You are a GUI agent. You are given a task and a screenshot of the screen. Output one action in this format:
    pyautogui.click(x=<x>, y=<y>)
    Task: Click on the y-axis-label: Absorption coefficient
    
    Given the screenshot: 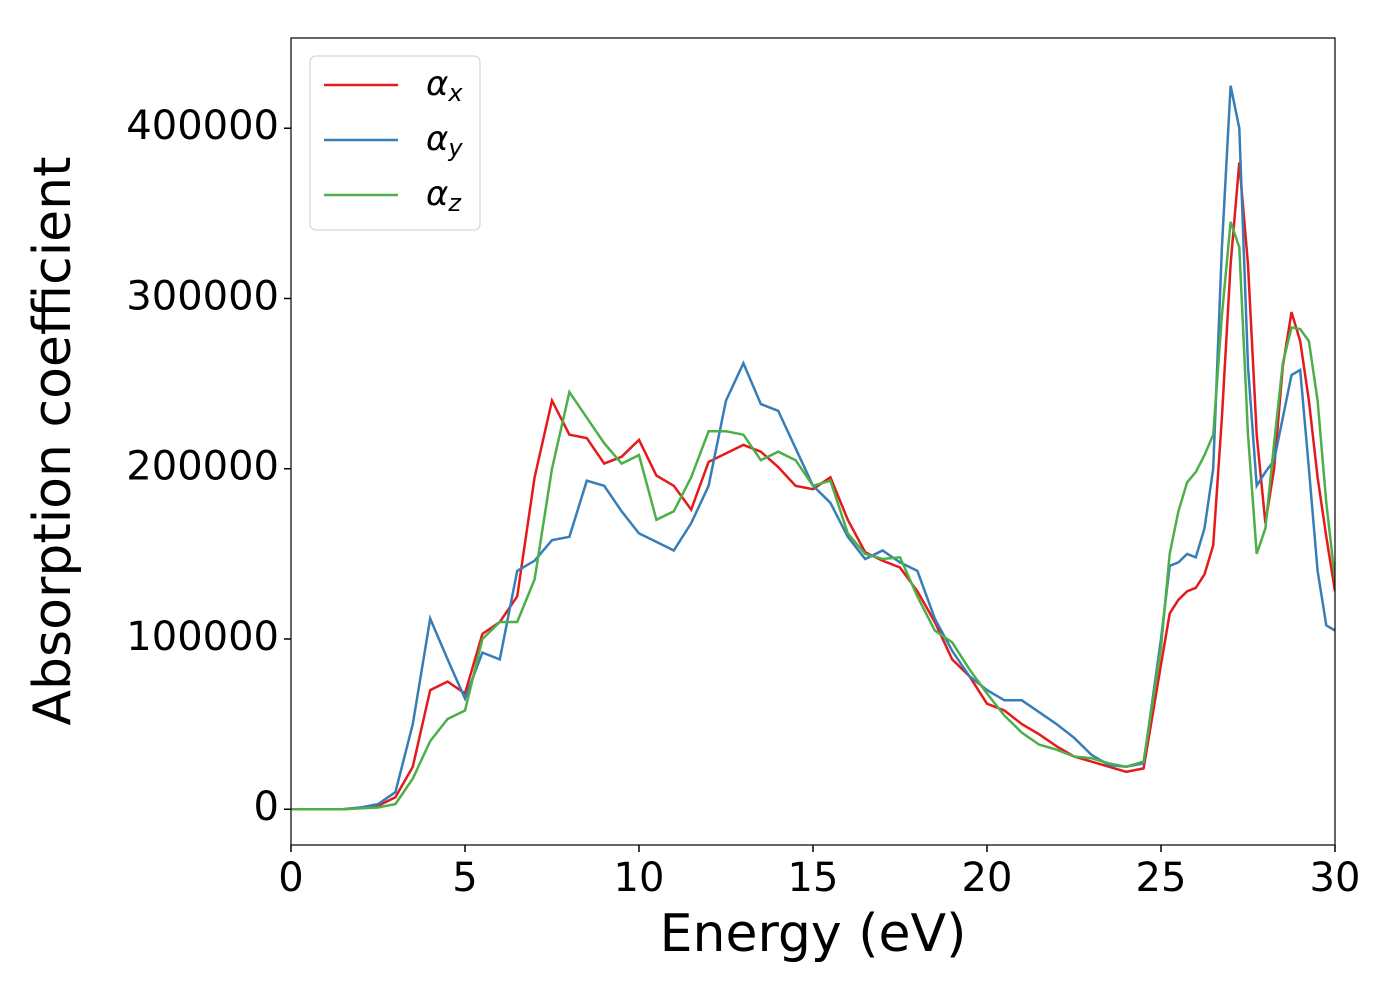 What is the action you would take?
    pyautogui.click(x=53, y=440)
    